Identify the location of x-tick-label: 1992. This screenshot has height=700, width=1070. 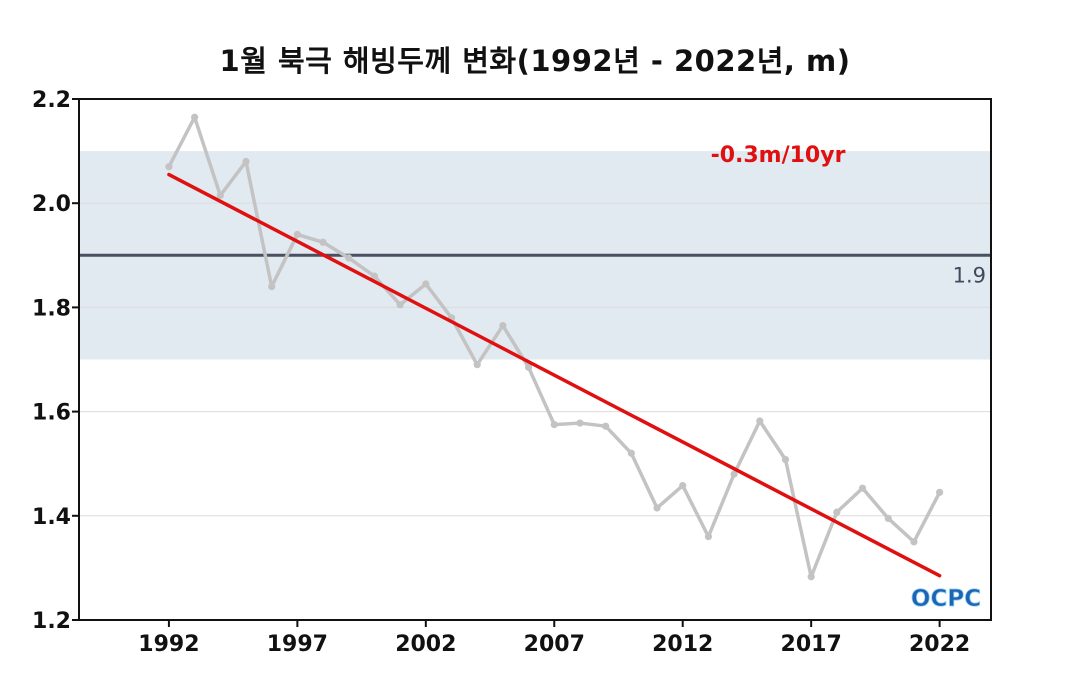
(168, 644).